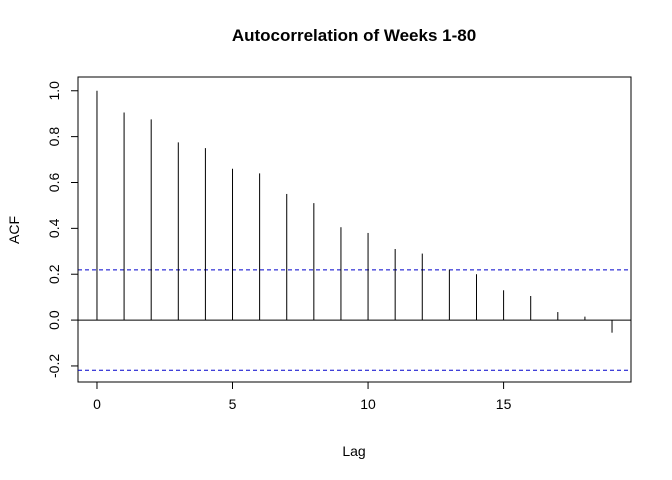 This screenshot has height=480, width=672. What do you see at coordinates (504, 404) in the screenshot?
I see `x-tick-label: 15` at bounding box center [504, 404].